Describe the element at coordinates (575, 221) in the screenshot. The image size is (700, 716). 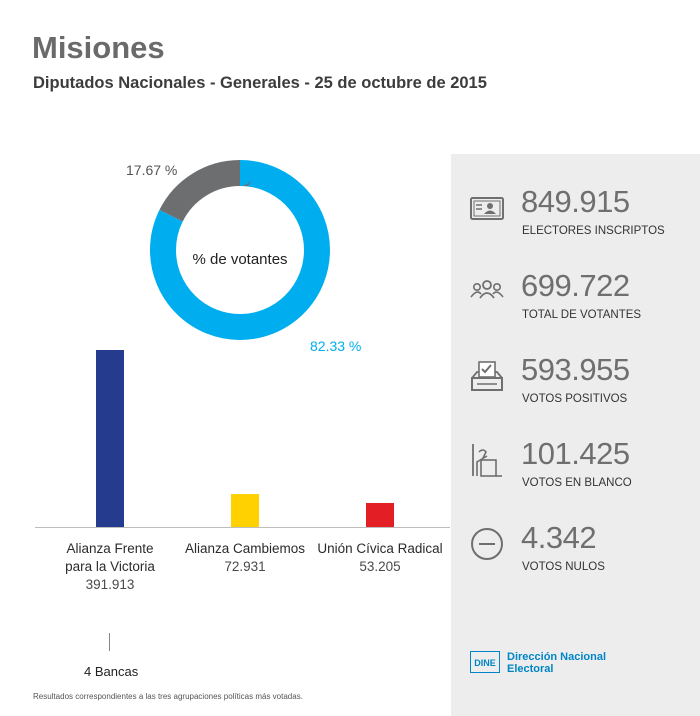
I see `stat-electores: 849.915 ELECTORES INSCRIPTOS` at that location.